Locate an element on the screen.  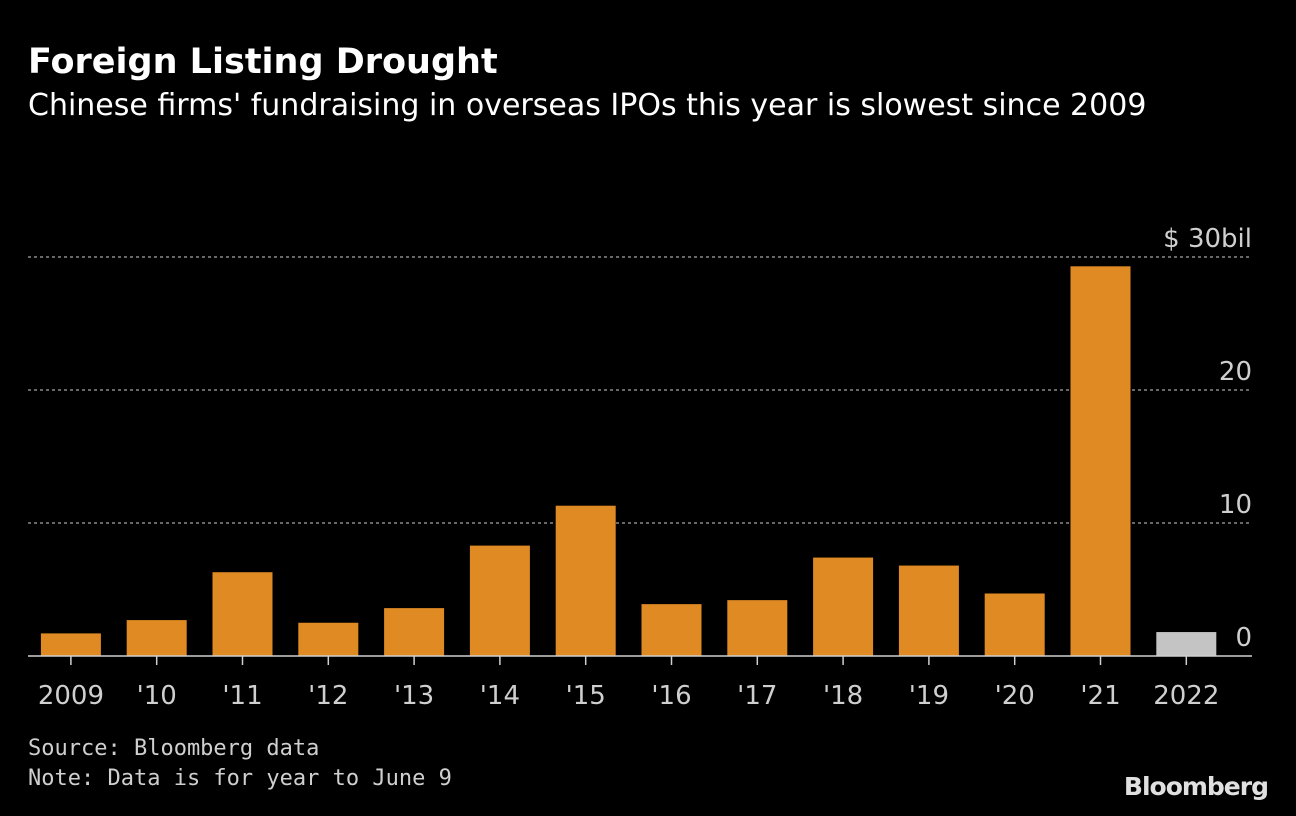
x-tick-label: '19 is located at coordinates (929, 696).